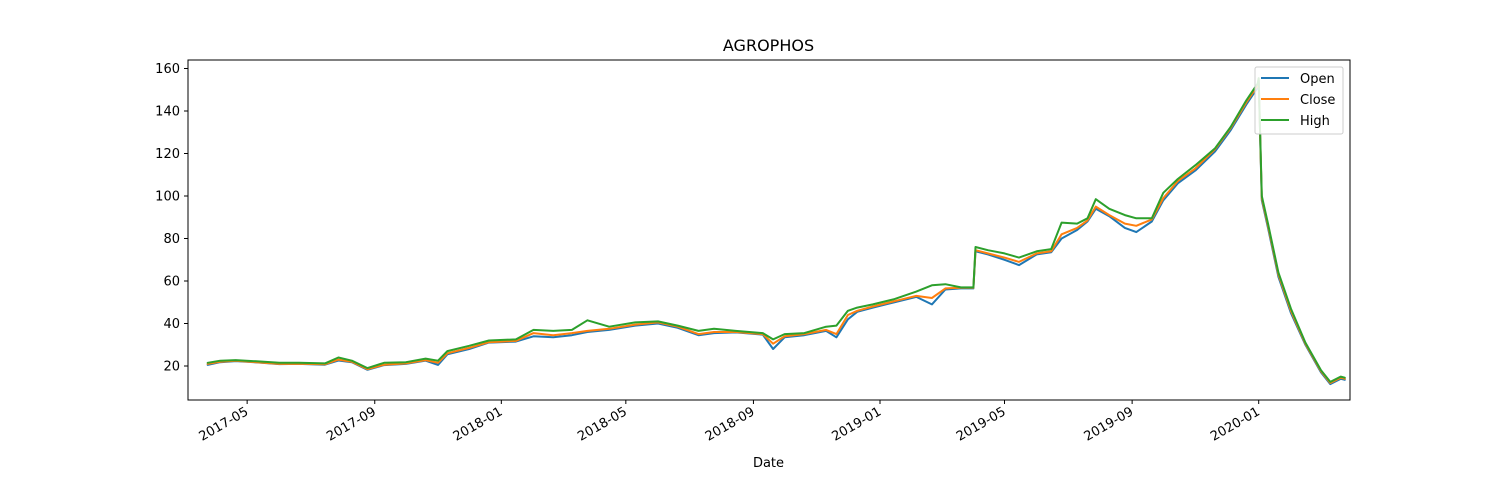 This screenshot has width=1500, height=500. I want to click on y-tick-label: 60, so click(171, 282).